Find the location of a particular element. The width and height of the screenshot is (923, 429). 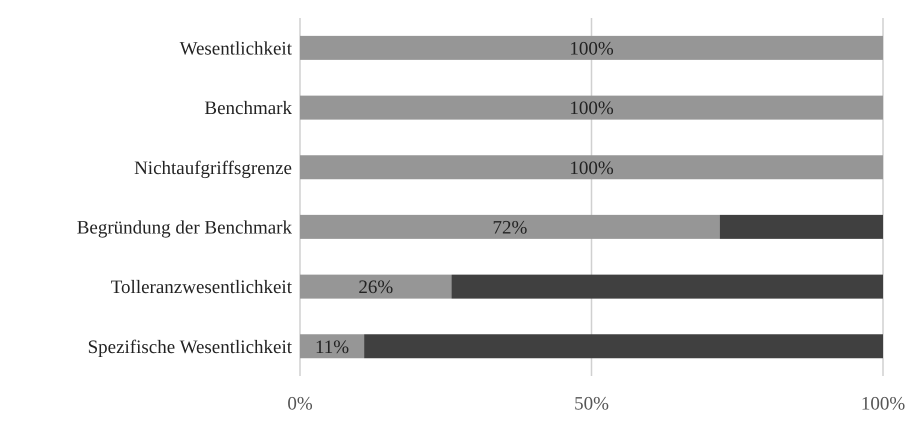

x-tick-label: 100% is located at coordinates (883, 403).